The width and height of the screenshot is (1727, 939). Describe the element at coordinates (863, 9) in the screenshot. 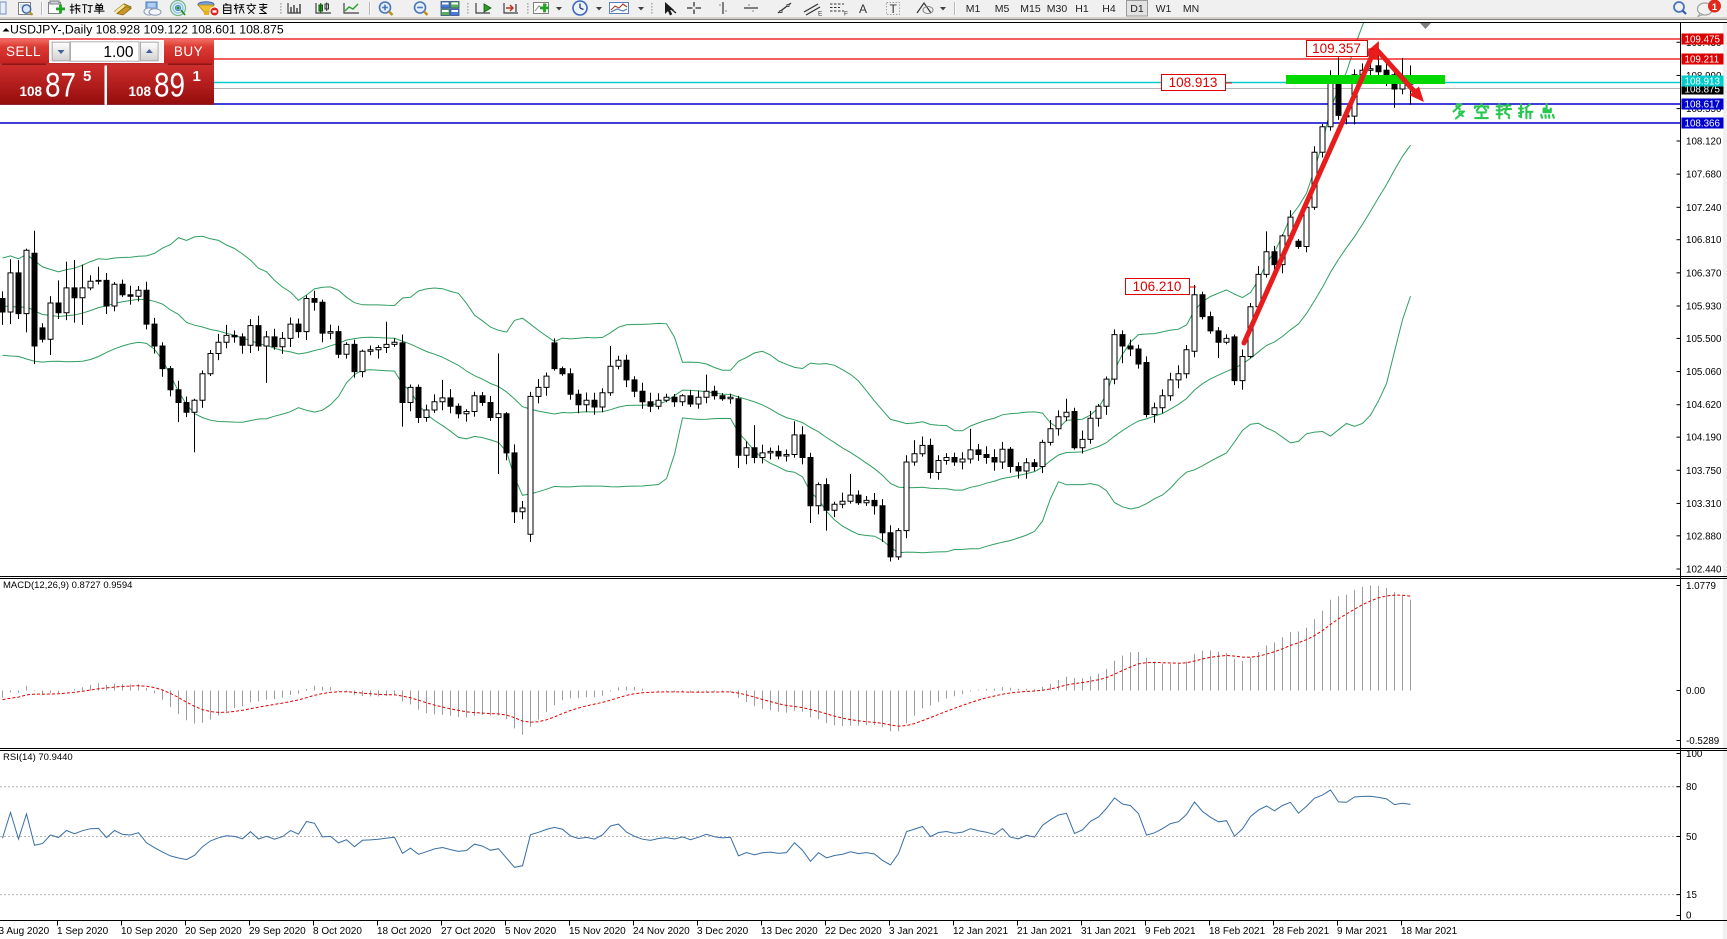

I see `svg-text: A` at that location.